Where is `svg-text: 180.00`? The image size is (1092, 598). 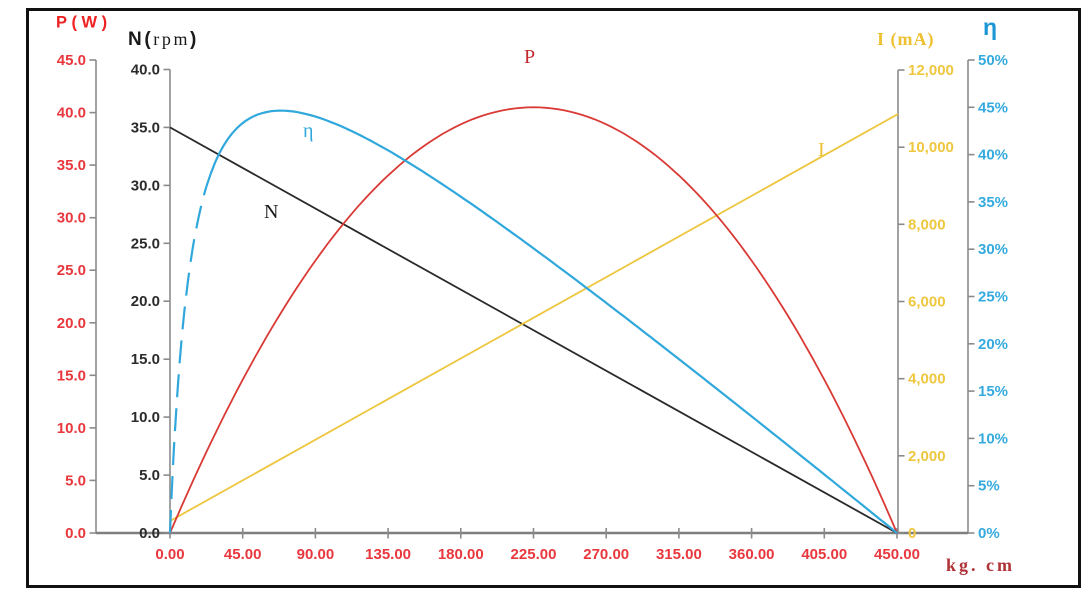 svg-text: 180.00 is located at coordinates (461, 554).